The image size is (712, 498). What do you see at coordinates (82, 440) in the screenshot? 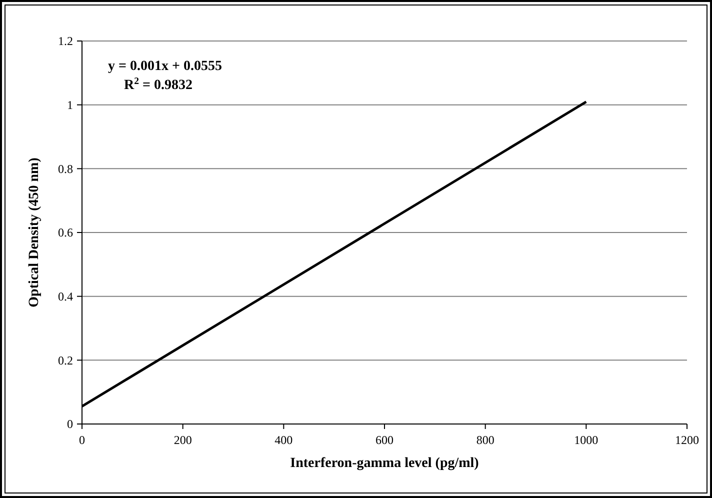
I see `x-tick-label: 0` at bounding box center [82, 440].